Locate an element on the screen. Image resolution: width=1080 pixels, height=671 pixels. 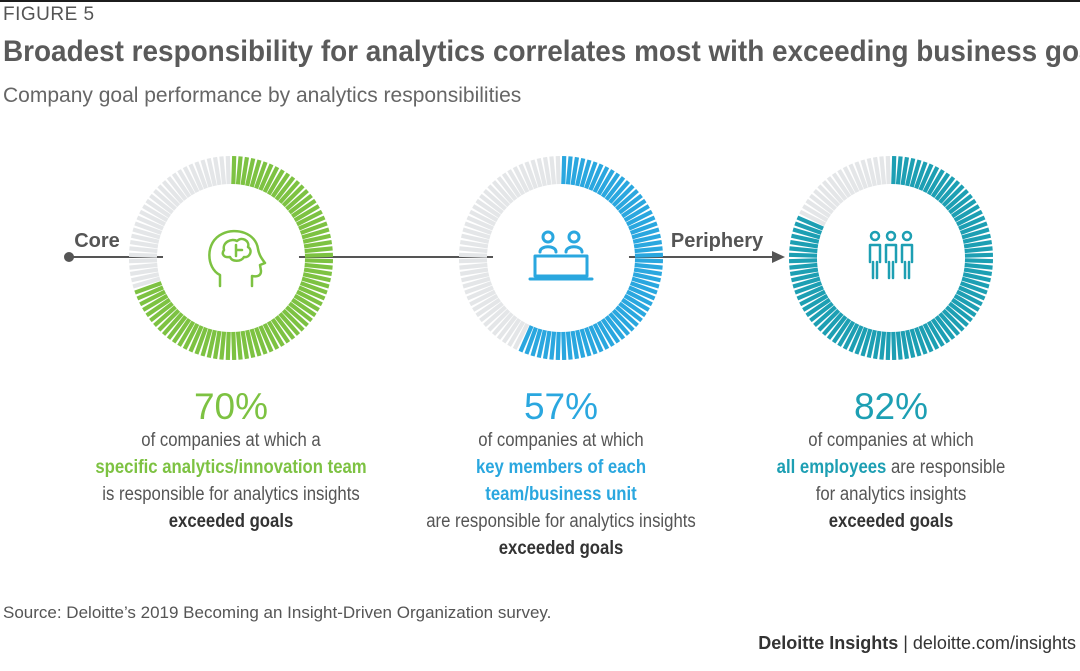
stat-line: for analytics insights is located at coordinates (891, 494).